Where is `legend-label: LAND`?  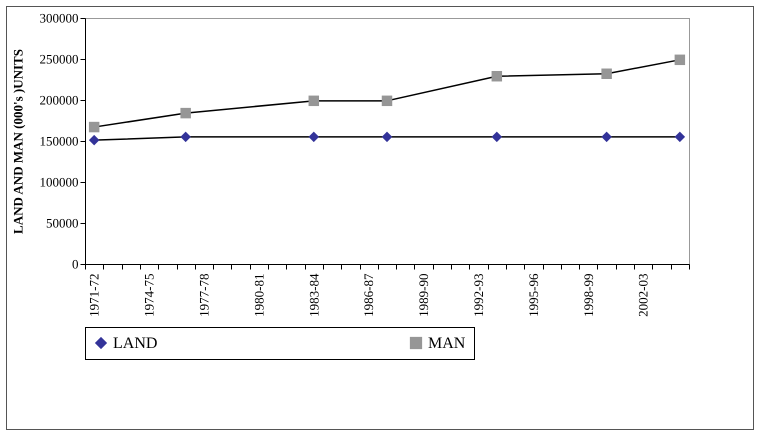
legend-label: LAND is located at coordinates (135, 343).